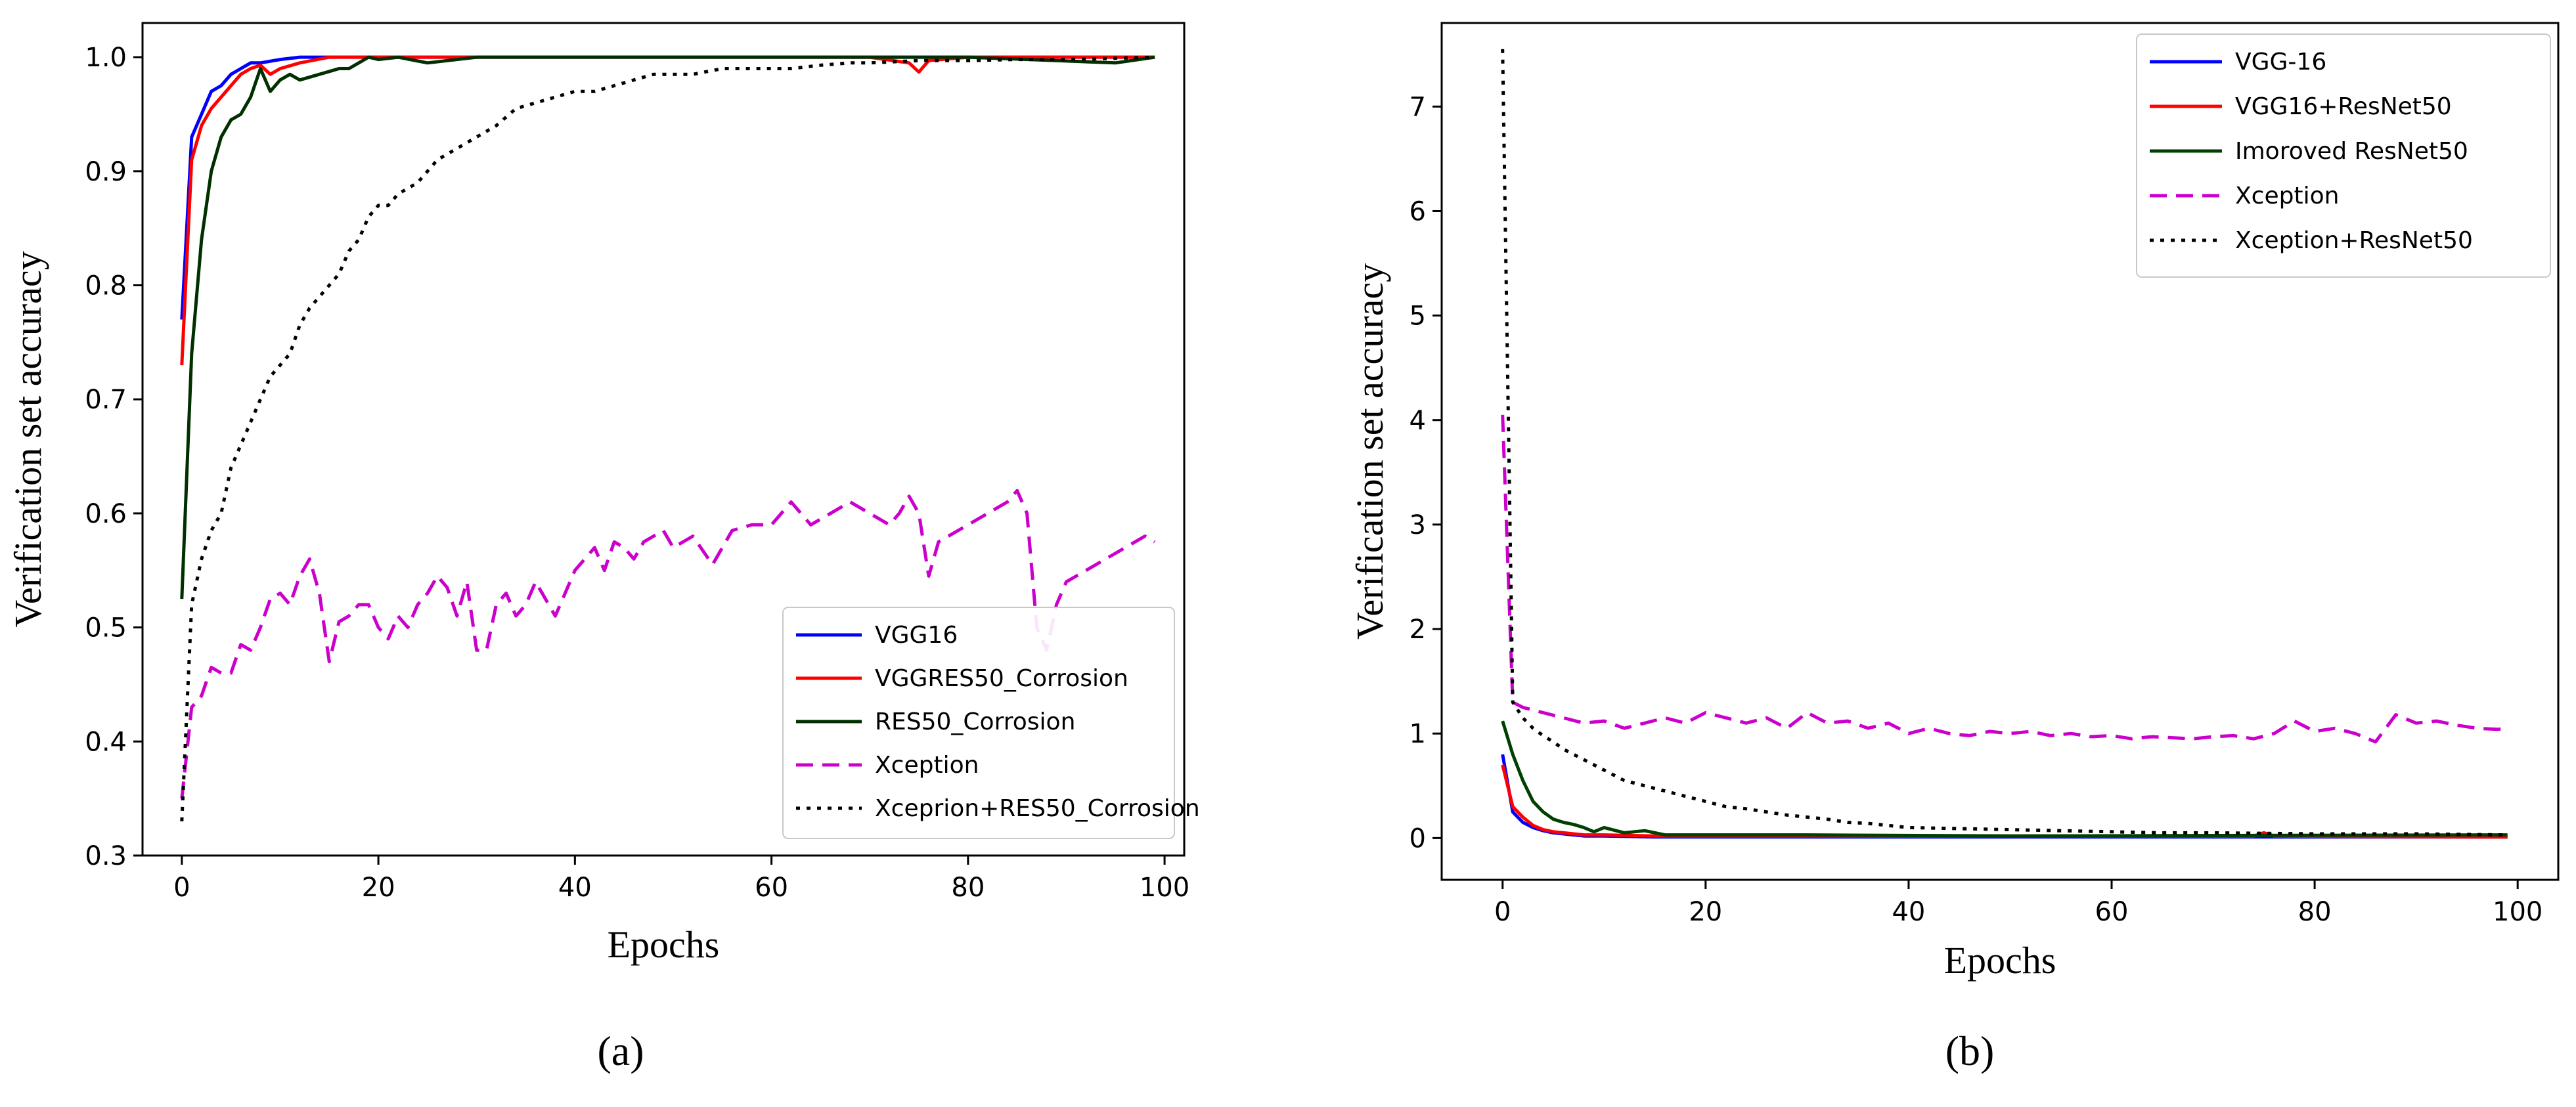 The width and height of the screenshot is (2576, 1107). What do you see at coordinates (106, 172) in the screenshot?
I see `y-tick-label: 0.9` at bounding box center [106, 172].